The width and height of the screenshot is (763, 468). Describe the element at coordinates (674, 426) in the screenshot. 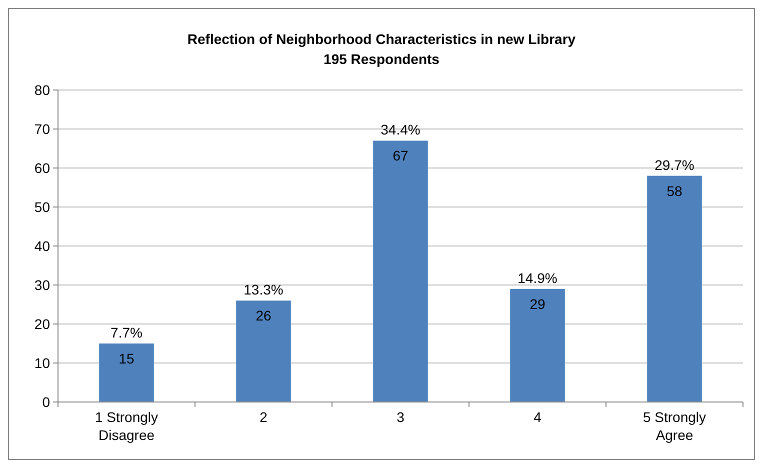

I see `x-tick-label: 5 Strongly Agree` at that location.